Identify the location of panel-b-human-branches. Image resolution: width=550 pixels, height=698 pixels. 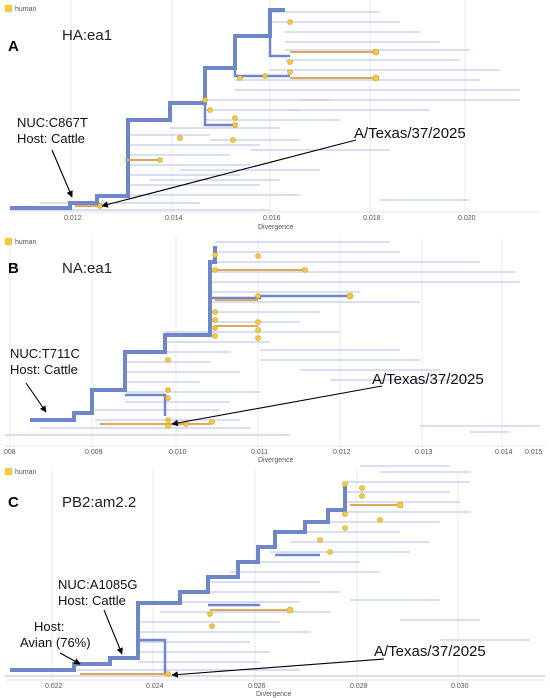
(202, 347).